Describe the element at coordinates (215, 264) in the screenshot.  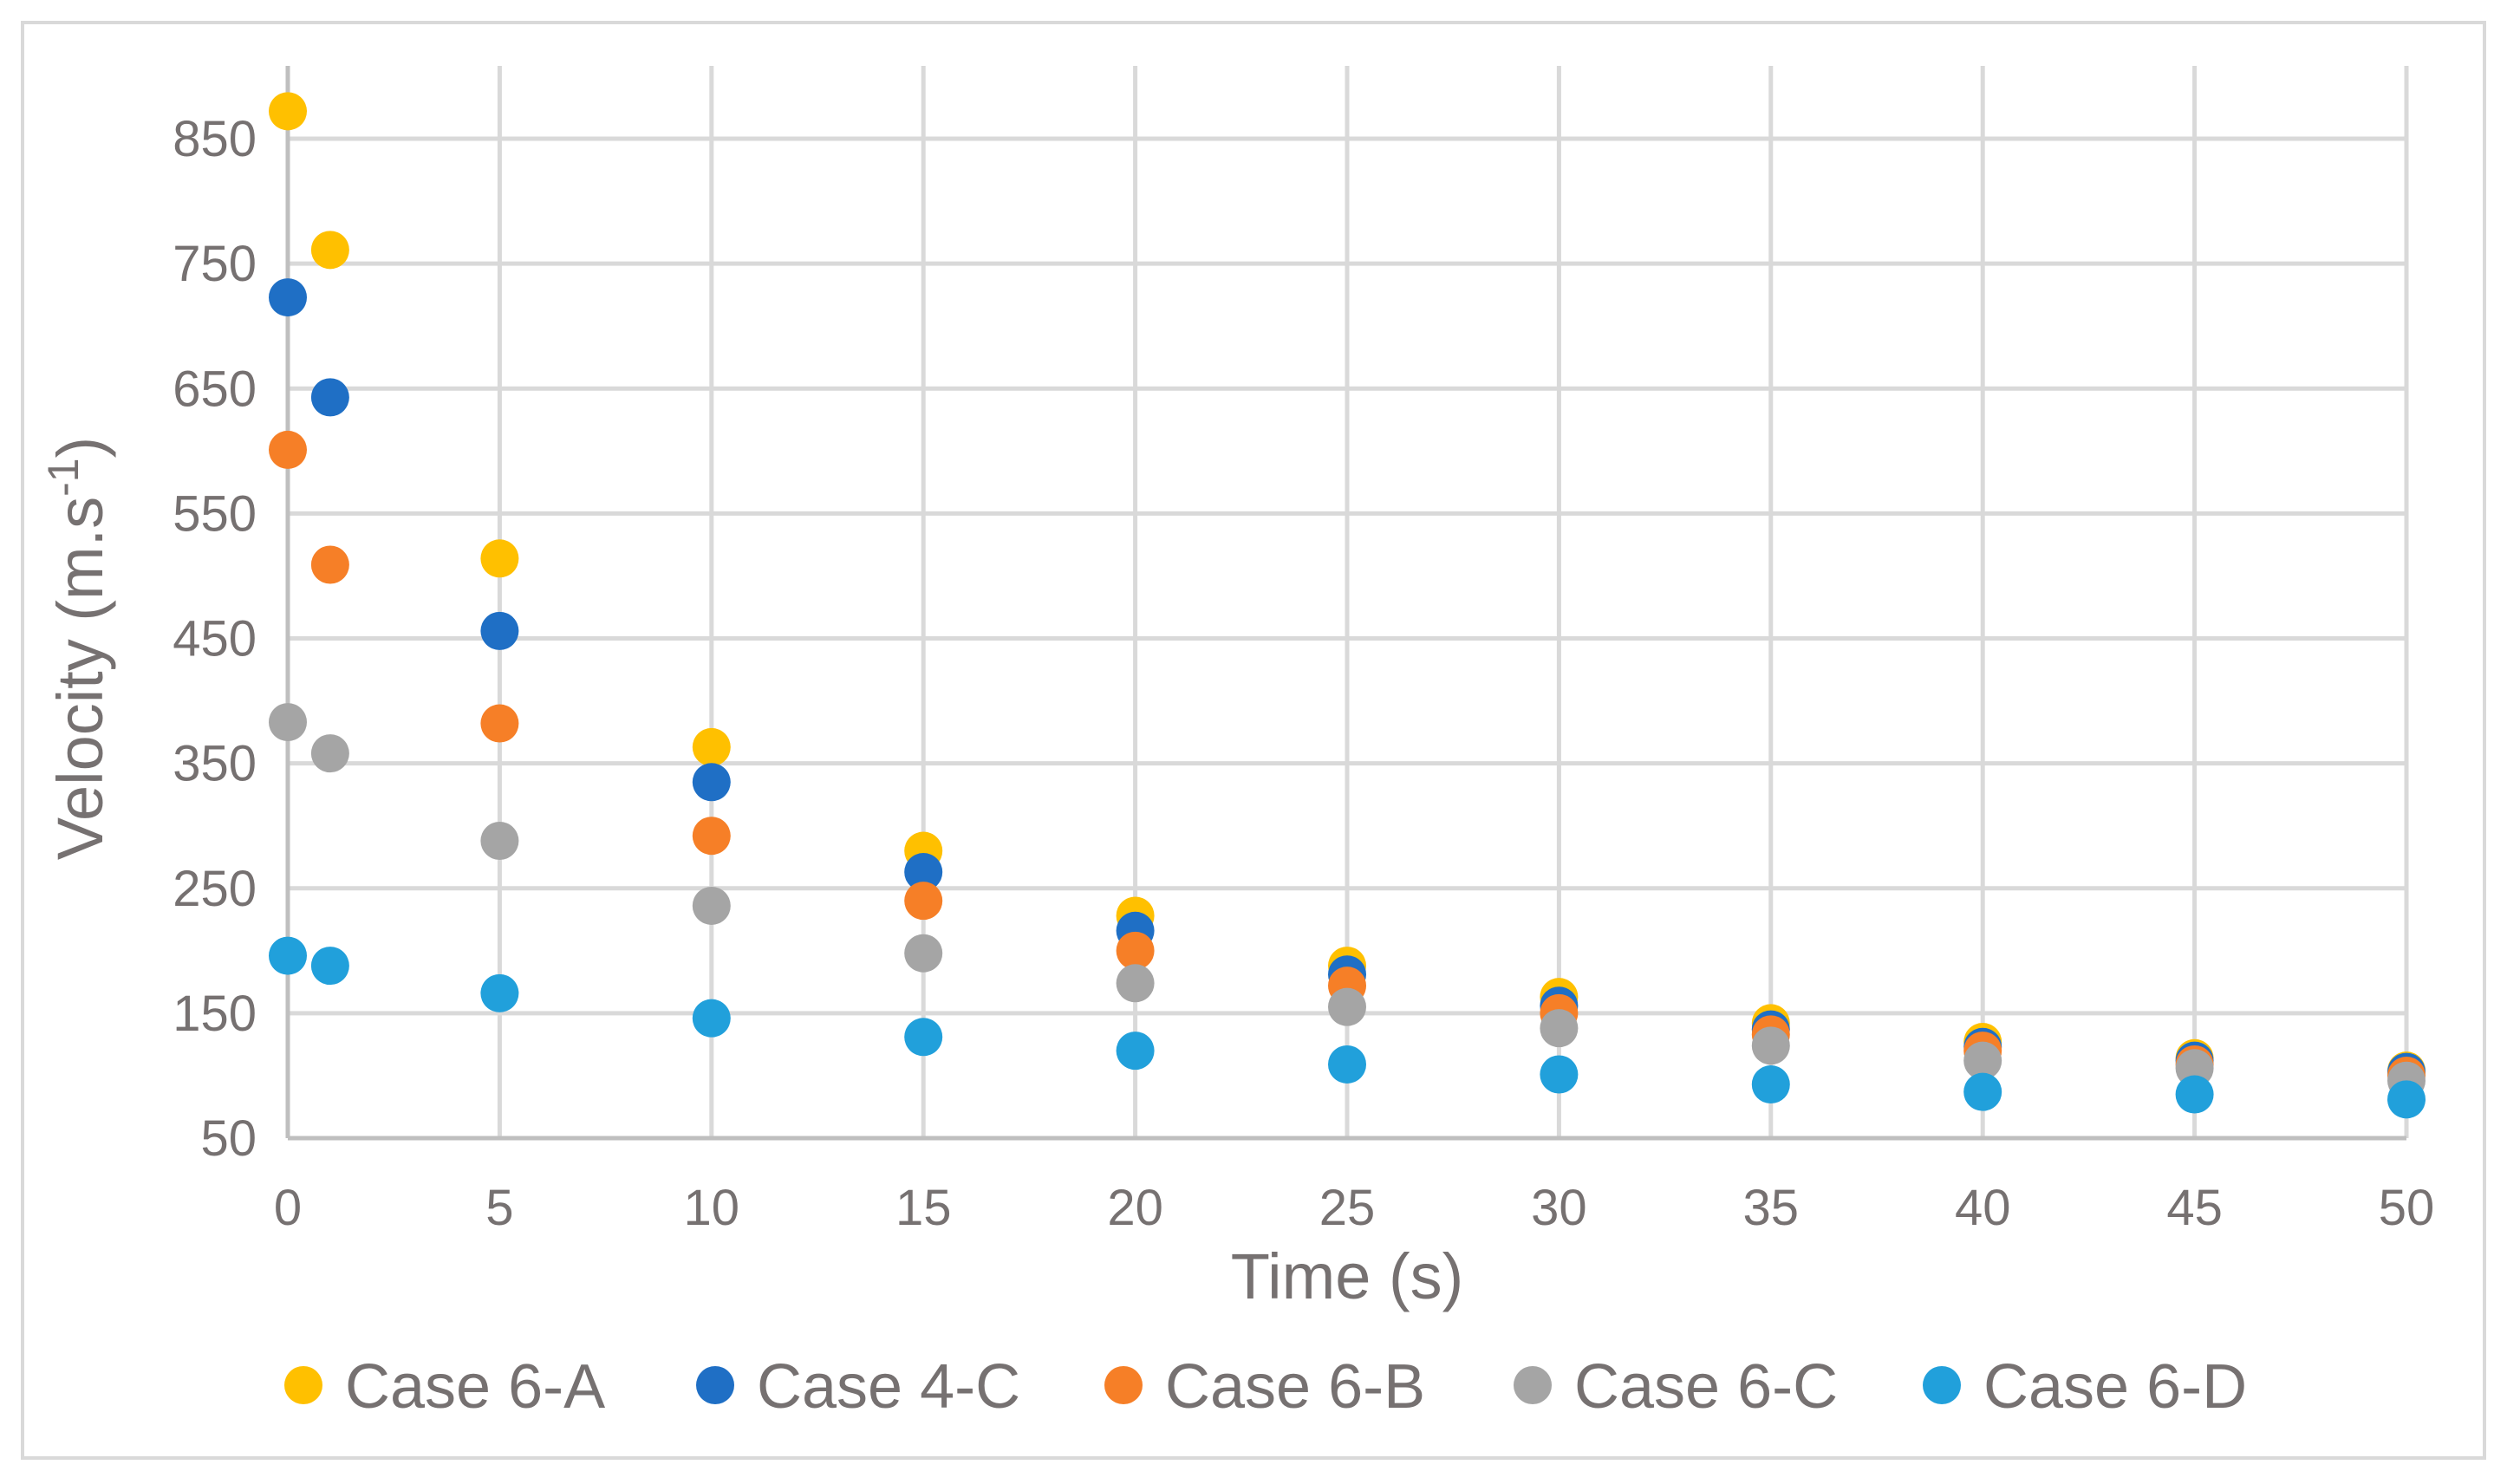
I see `y-tick-label: 750` at that location.